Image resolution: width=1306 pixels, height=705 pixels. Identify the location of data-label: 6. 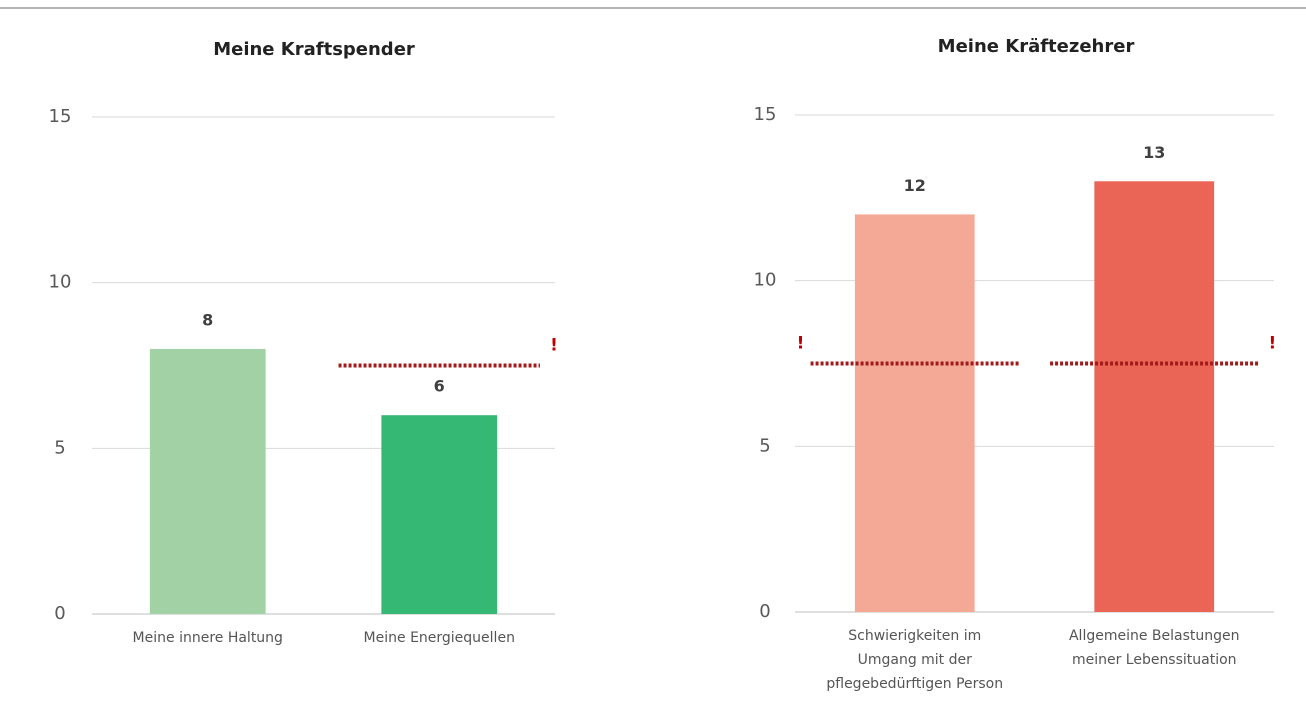
(439, 386).